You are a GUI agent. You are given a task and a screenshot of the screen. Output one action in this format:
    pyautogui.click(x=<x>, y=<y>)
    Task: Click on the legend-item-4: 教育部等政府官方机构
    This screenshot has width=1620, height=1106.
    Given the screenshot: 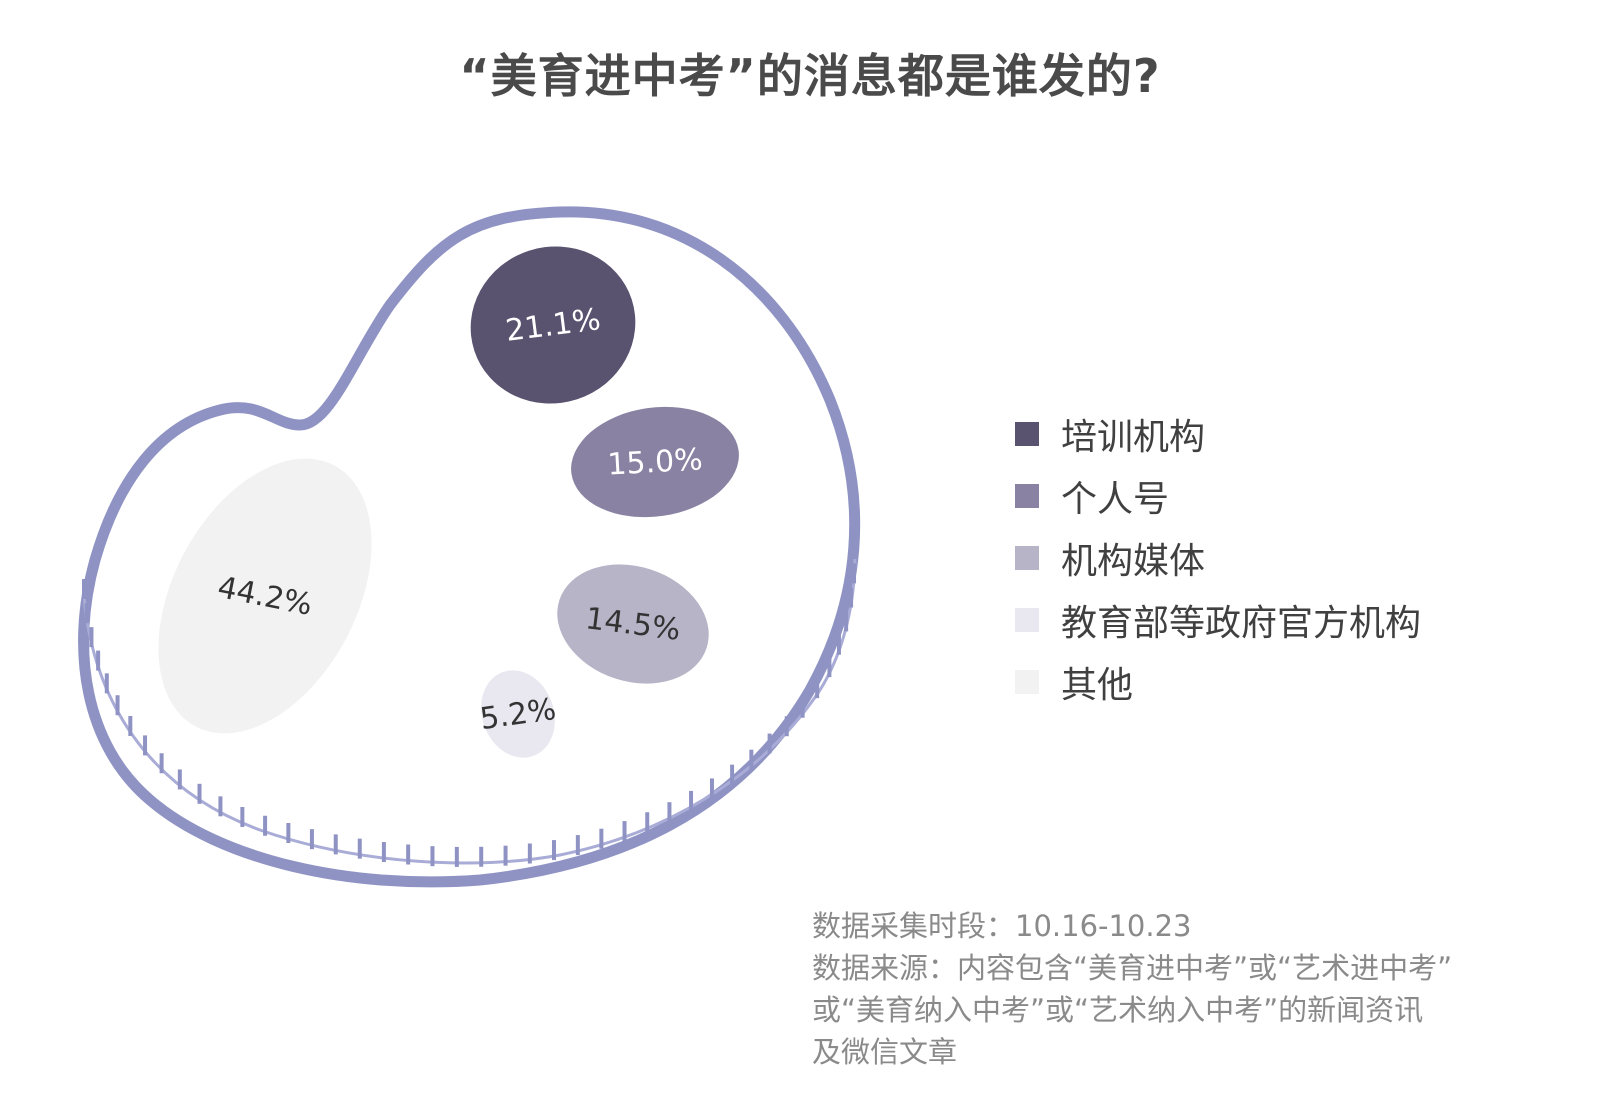 What is the action you would take?
    pyautogui.click(x=1218, y=620)
    